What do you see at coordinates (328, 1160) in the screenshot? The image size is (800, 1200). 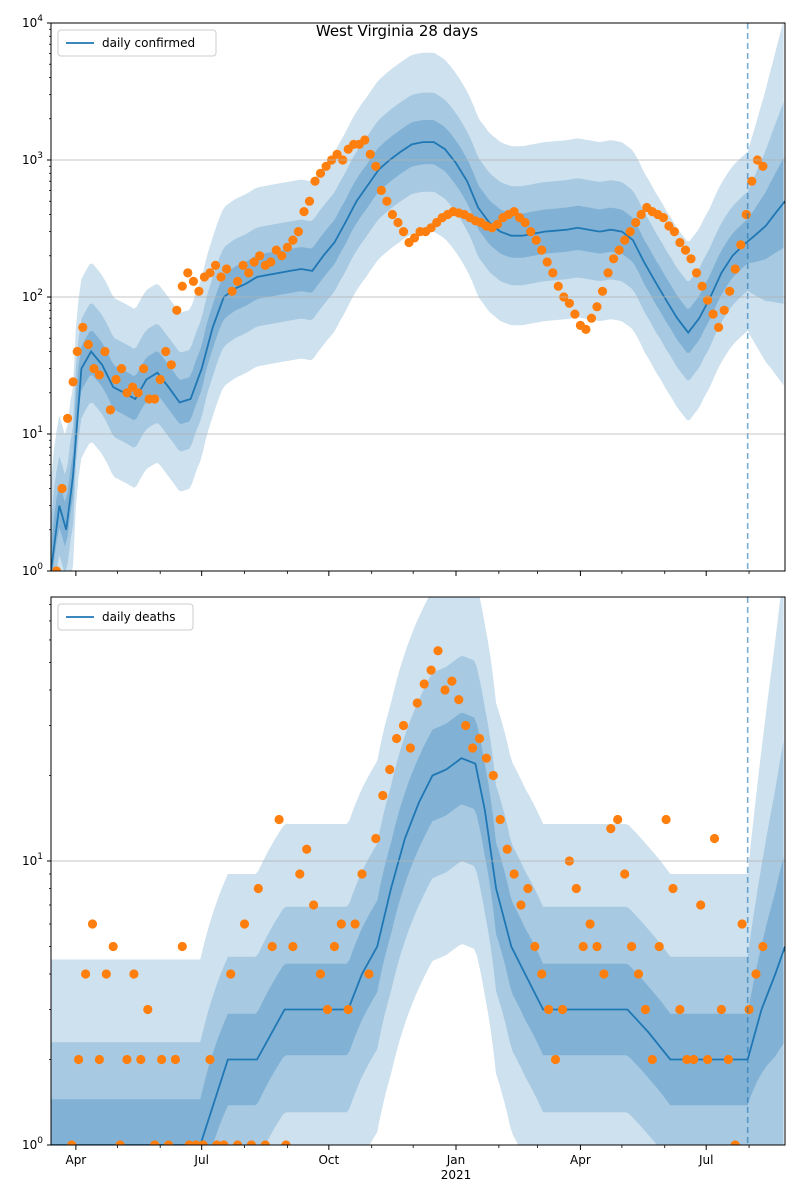 I see `x-tick-label: Oct` at bounding box center [328, 1160].